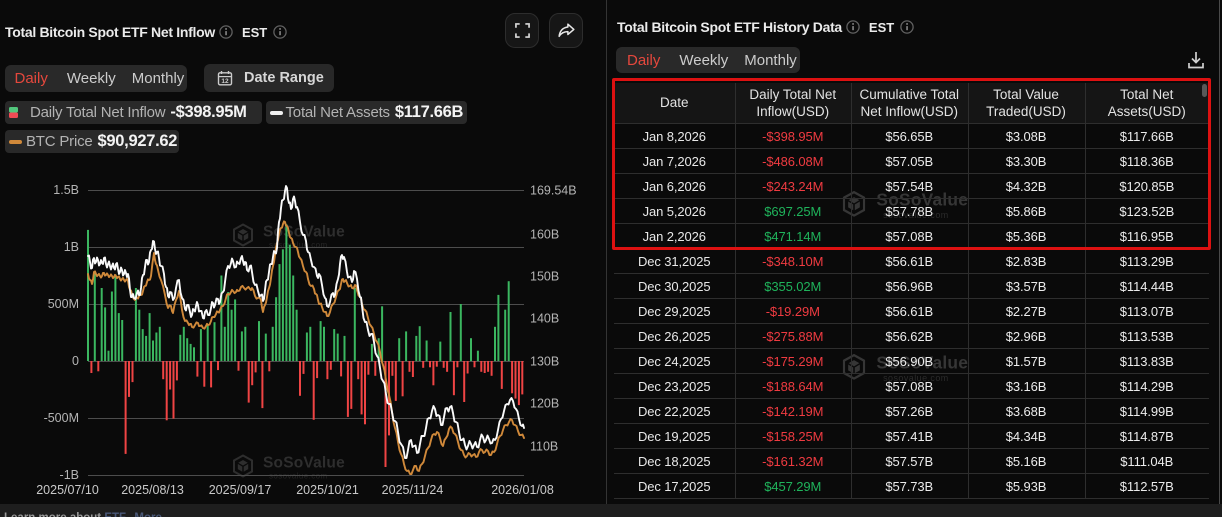 Image resolution: width=1222 pixels, height=517 pixels. Describe the element at coordinates (67, 490) in the screenshot. I see `svg-text: 2025/07/10` at that location.